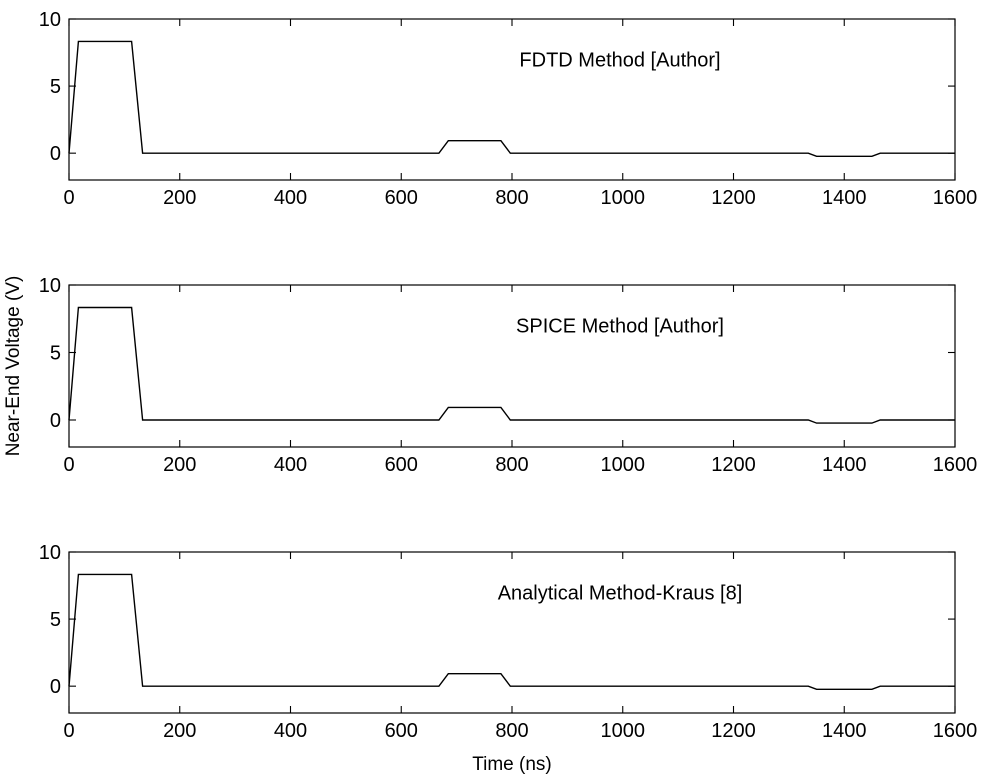 The image size is (991, 777). Describe the element at coordinates (13, 366) in the screenshot. I see `y-axis-label: Near-End Voltage (V)` at that location.